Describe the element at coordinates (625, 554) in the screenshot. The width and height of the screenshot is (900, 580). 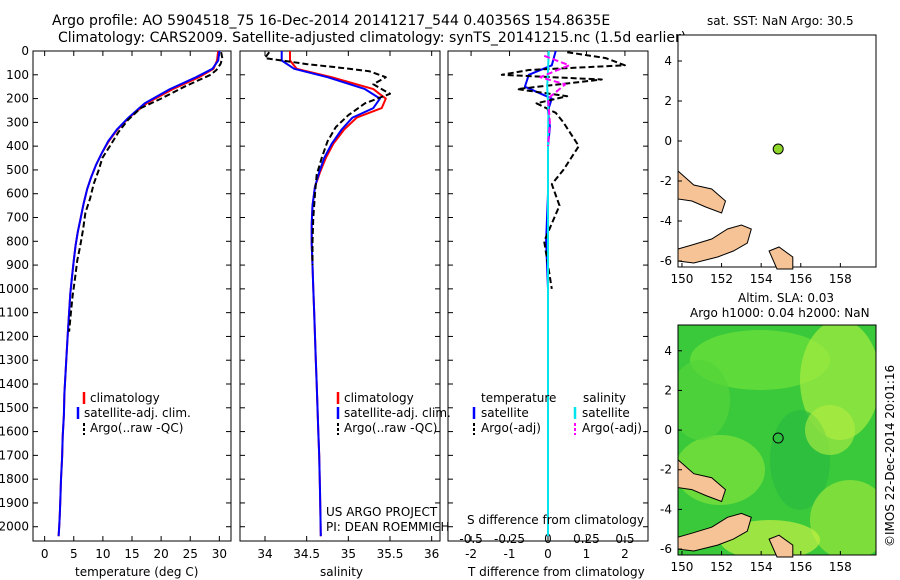
I see `x-tick-label: 2` at that location.